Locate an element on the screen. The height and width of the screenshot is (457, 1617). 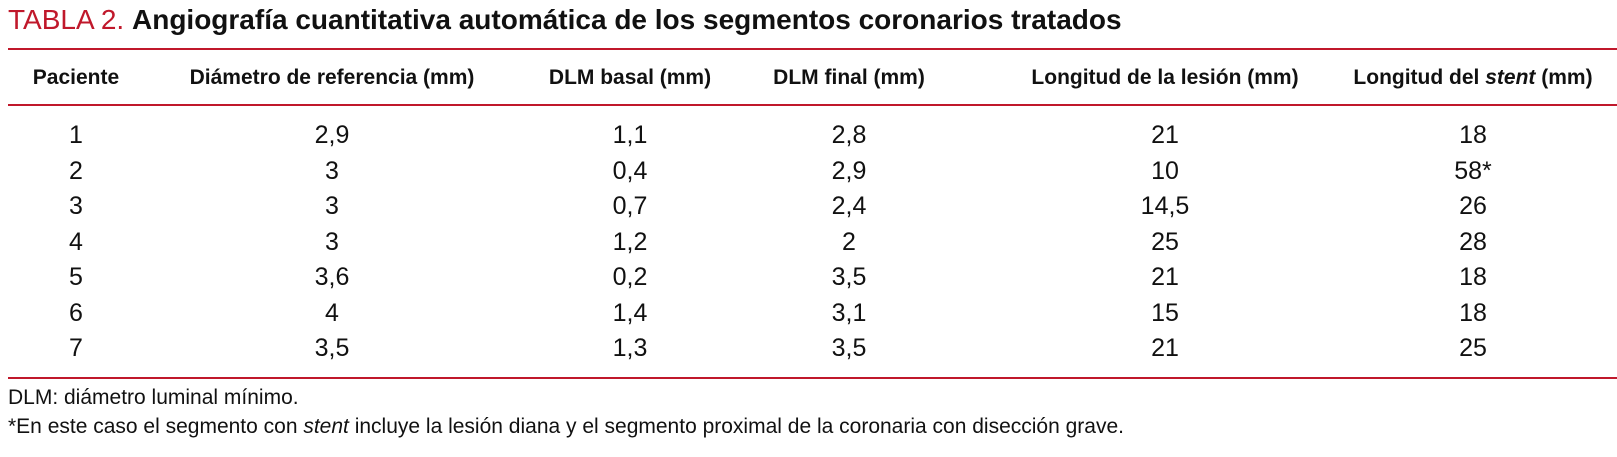
header-paciente: Paciente is located at coordinates (76, 77).